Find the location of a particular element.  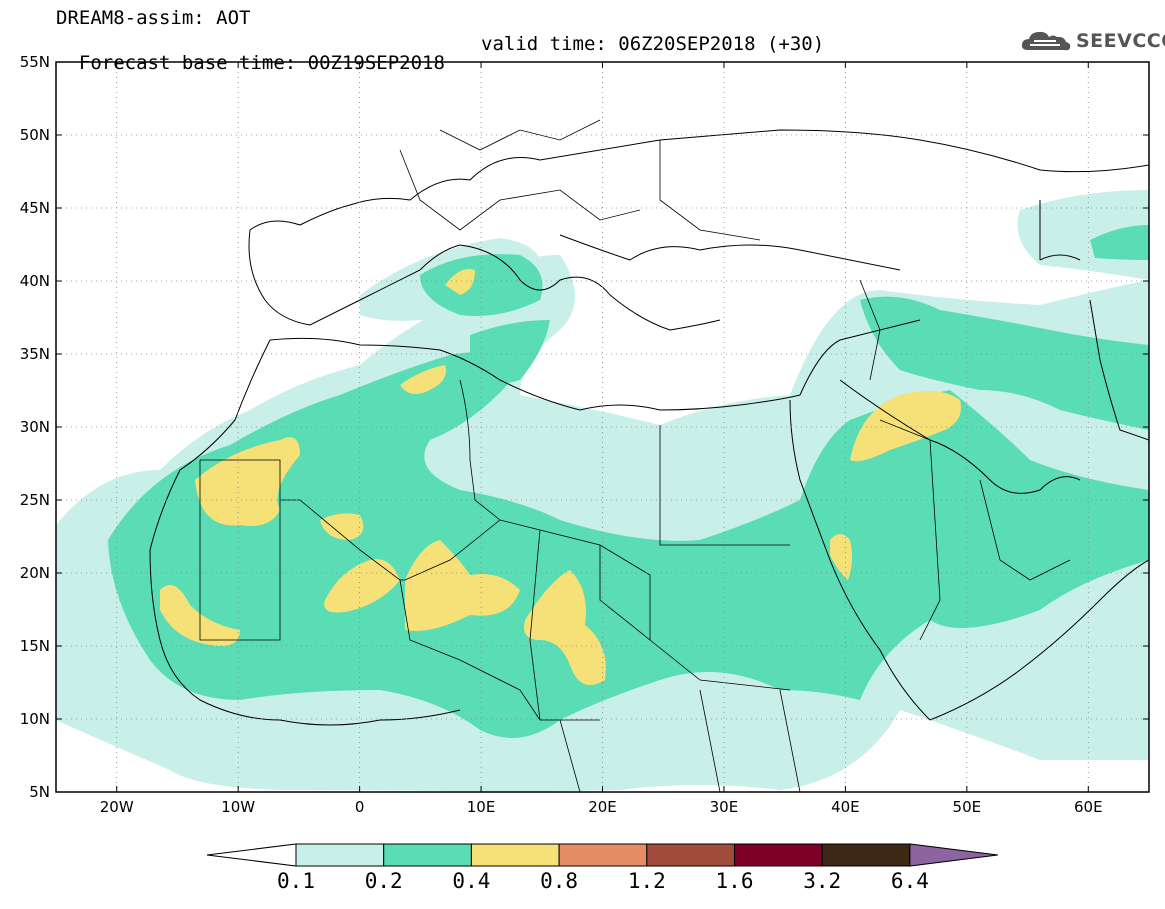

lat-label: 15N is located at coordinates (35, 646).